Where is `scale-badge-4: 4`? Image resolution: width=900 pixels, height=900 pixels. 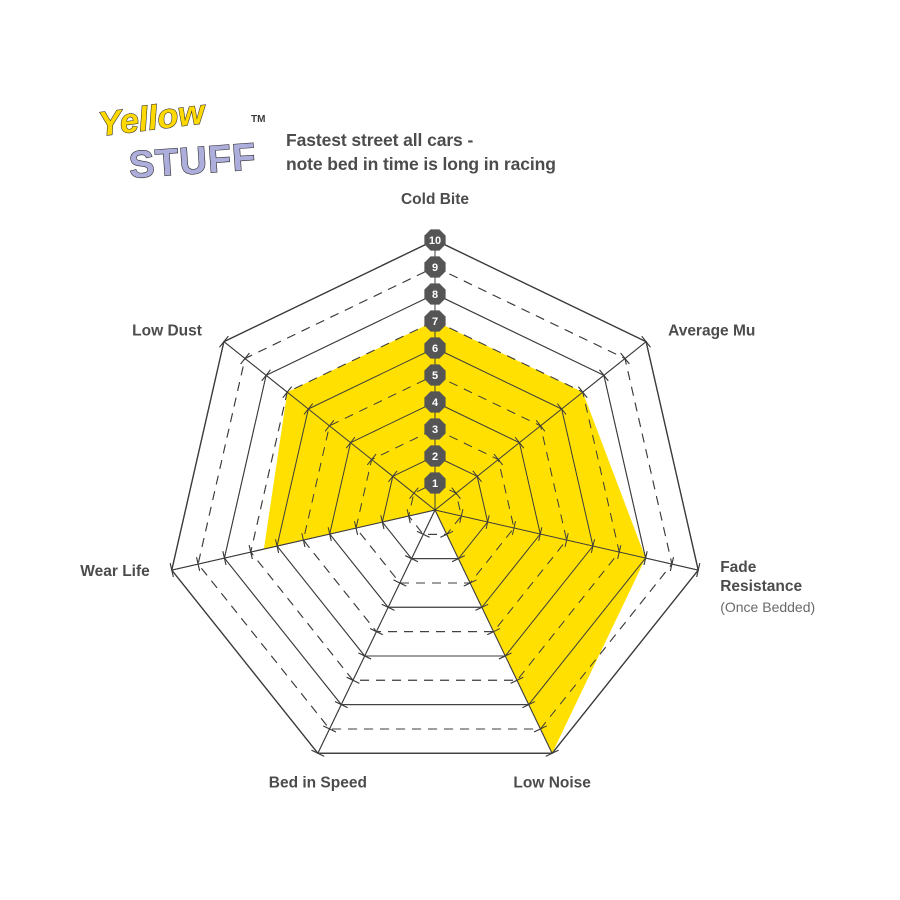
scale-badge-4: 4 is located at coordinates (435, 402).